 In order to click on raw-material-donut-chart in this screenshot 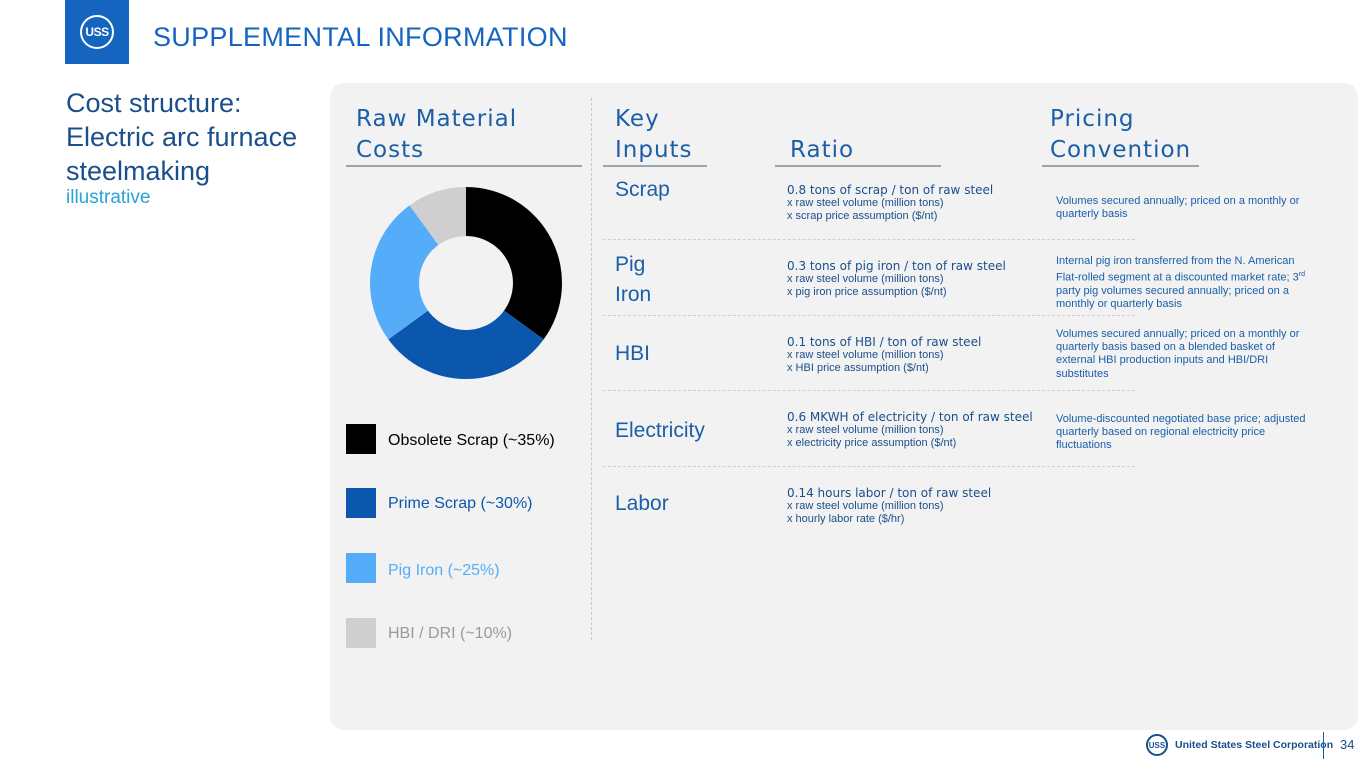, I will do `click(466, 283)`.